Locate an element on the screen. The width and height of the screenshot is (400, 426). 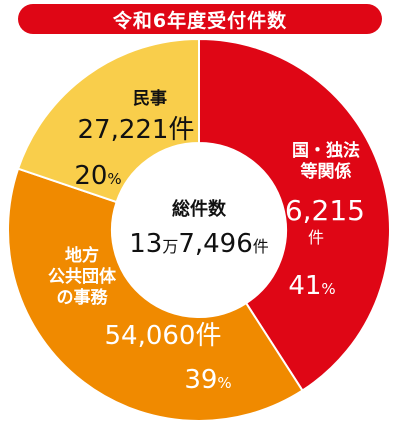
slice-national-percent: 41% is located at coordinates (311, 286).